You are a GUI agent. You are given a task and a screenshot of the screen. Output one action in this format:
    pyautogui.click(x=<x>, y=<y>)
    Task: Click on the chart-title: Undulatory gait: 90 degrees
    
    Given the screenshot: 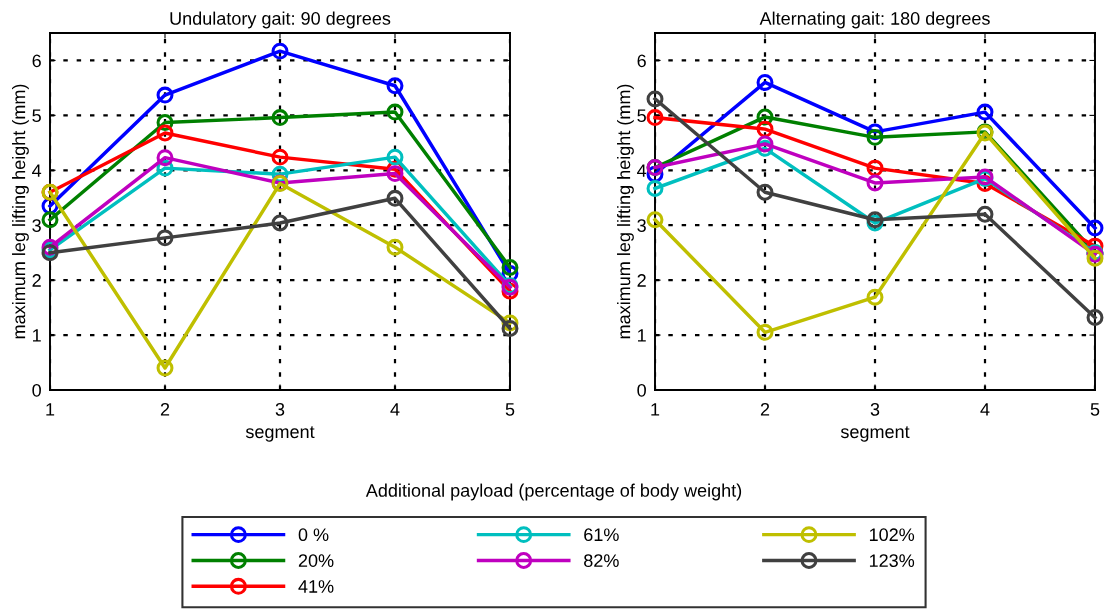 What is the action you would take?
    pyautogui.click(x=280, y=20)
    